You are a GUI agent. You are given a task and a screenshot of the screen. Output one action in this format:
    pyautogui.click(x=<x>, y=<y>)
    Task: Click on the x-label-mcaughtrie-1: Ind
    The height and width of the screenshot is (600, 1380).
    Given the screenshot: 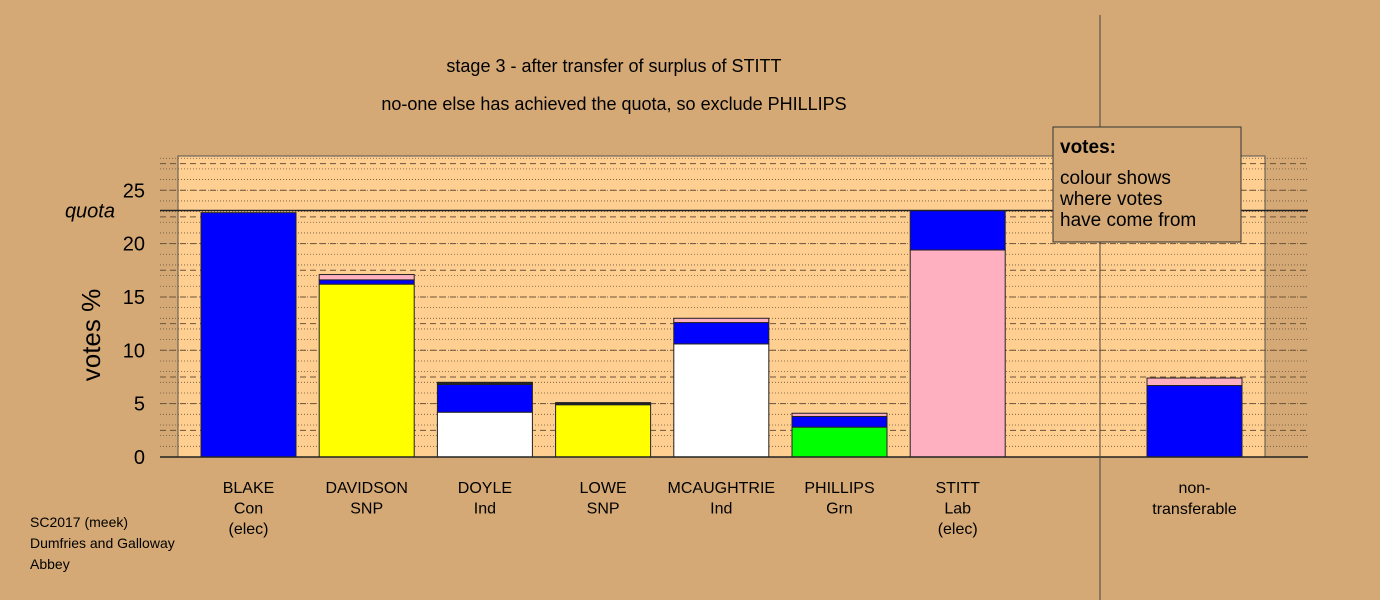 What is the action you would take?
    pyautogui.click(x=721, y=509)
    